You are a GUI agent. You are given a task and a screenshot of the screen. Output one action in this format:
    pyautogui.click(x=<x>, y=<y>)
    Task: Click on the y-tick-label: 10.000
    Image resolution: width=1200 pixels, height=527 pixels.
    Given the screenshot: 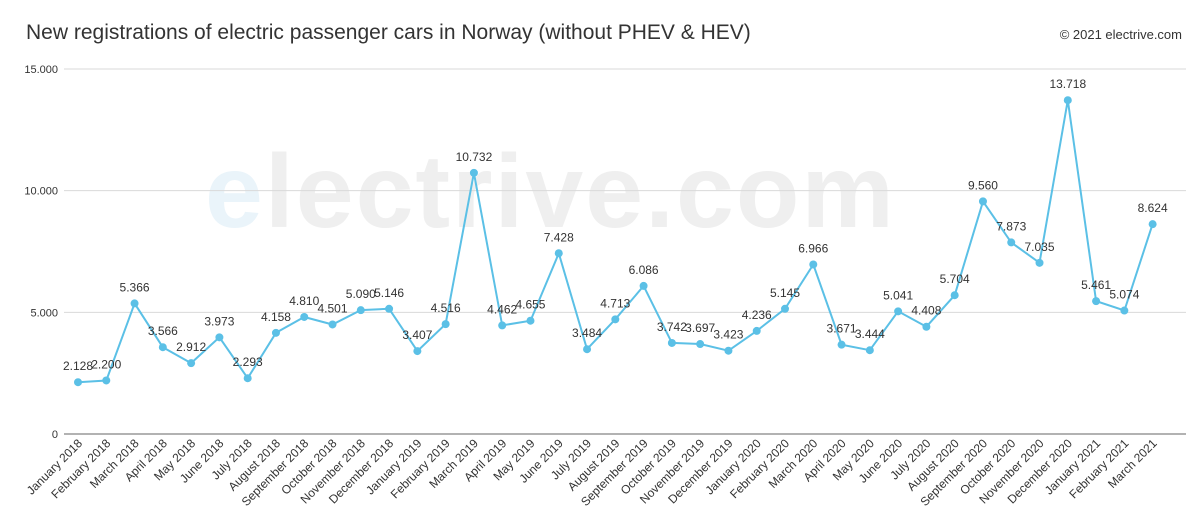 What is the action you would take?
    pyautogui.click(x=41, y=192)
    